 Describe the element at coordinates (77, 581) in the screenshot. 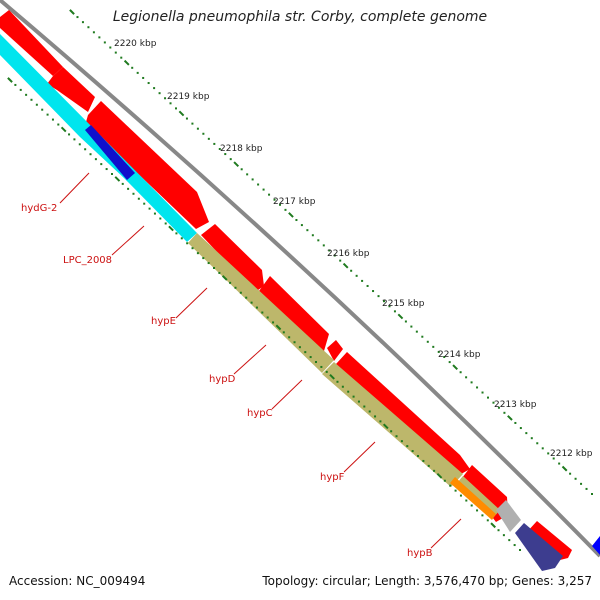

I see `accession-text: Accession: NC_009494` at that location.